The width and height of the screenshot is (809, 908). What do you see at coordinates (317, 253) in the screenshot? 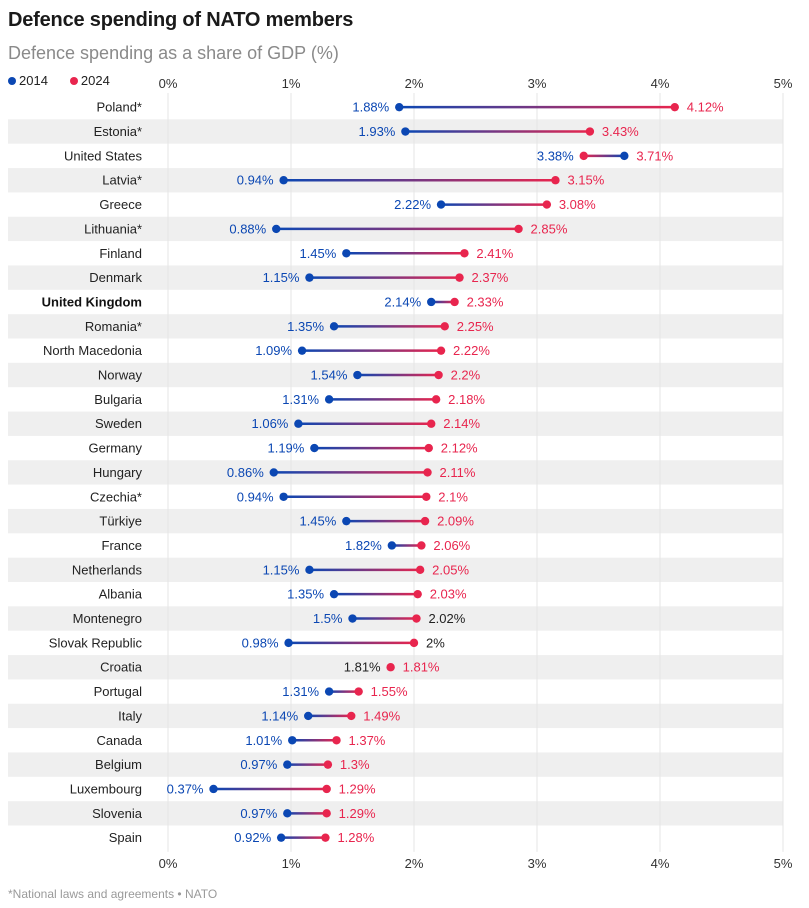
I see `value-label-left: 1.45%` at bounding box center [317, 253].